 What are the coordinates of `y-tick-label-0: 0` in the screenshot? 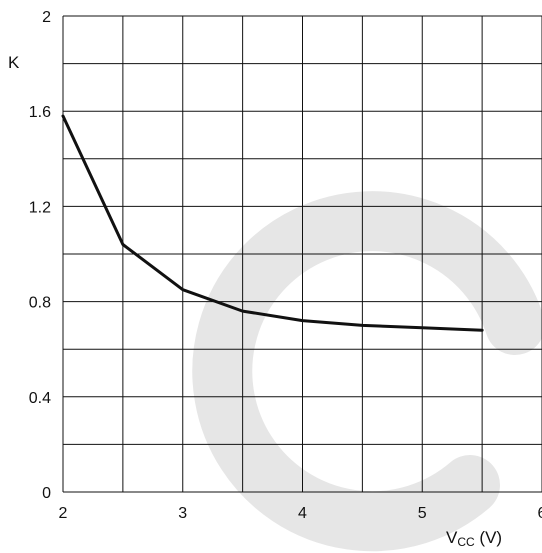 It's located at (46, 493).